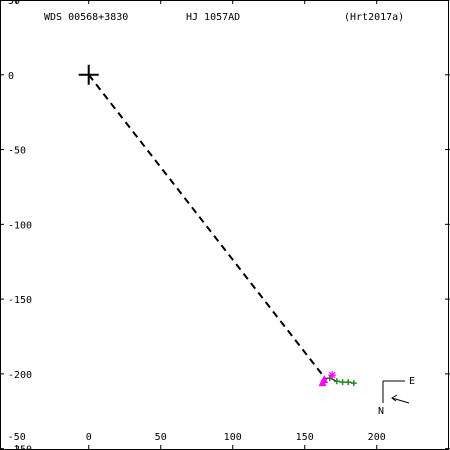 The width and height of the screenshot is (450, 450). I want to click on x-tick-label: 200, so click(377, 437).